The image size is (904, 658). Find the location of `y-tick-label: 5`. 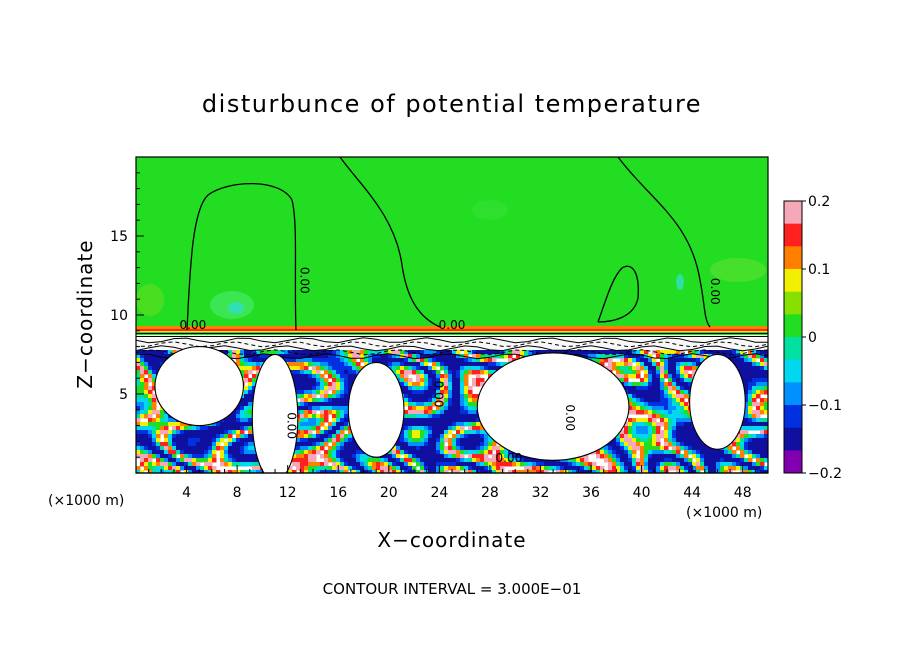

y-tick-label: 5 is located at coordinates (123, 395).